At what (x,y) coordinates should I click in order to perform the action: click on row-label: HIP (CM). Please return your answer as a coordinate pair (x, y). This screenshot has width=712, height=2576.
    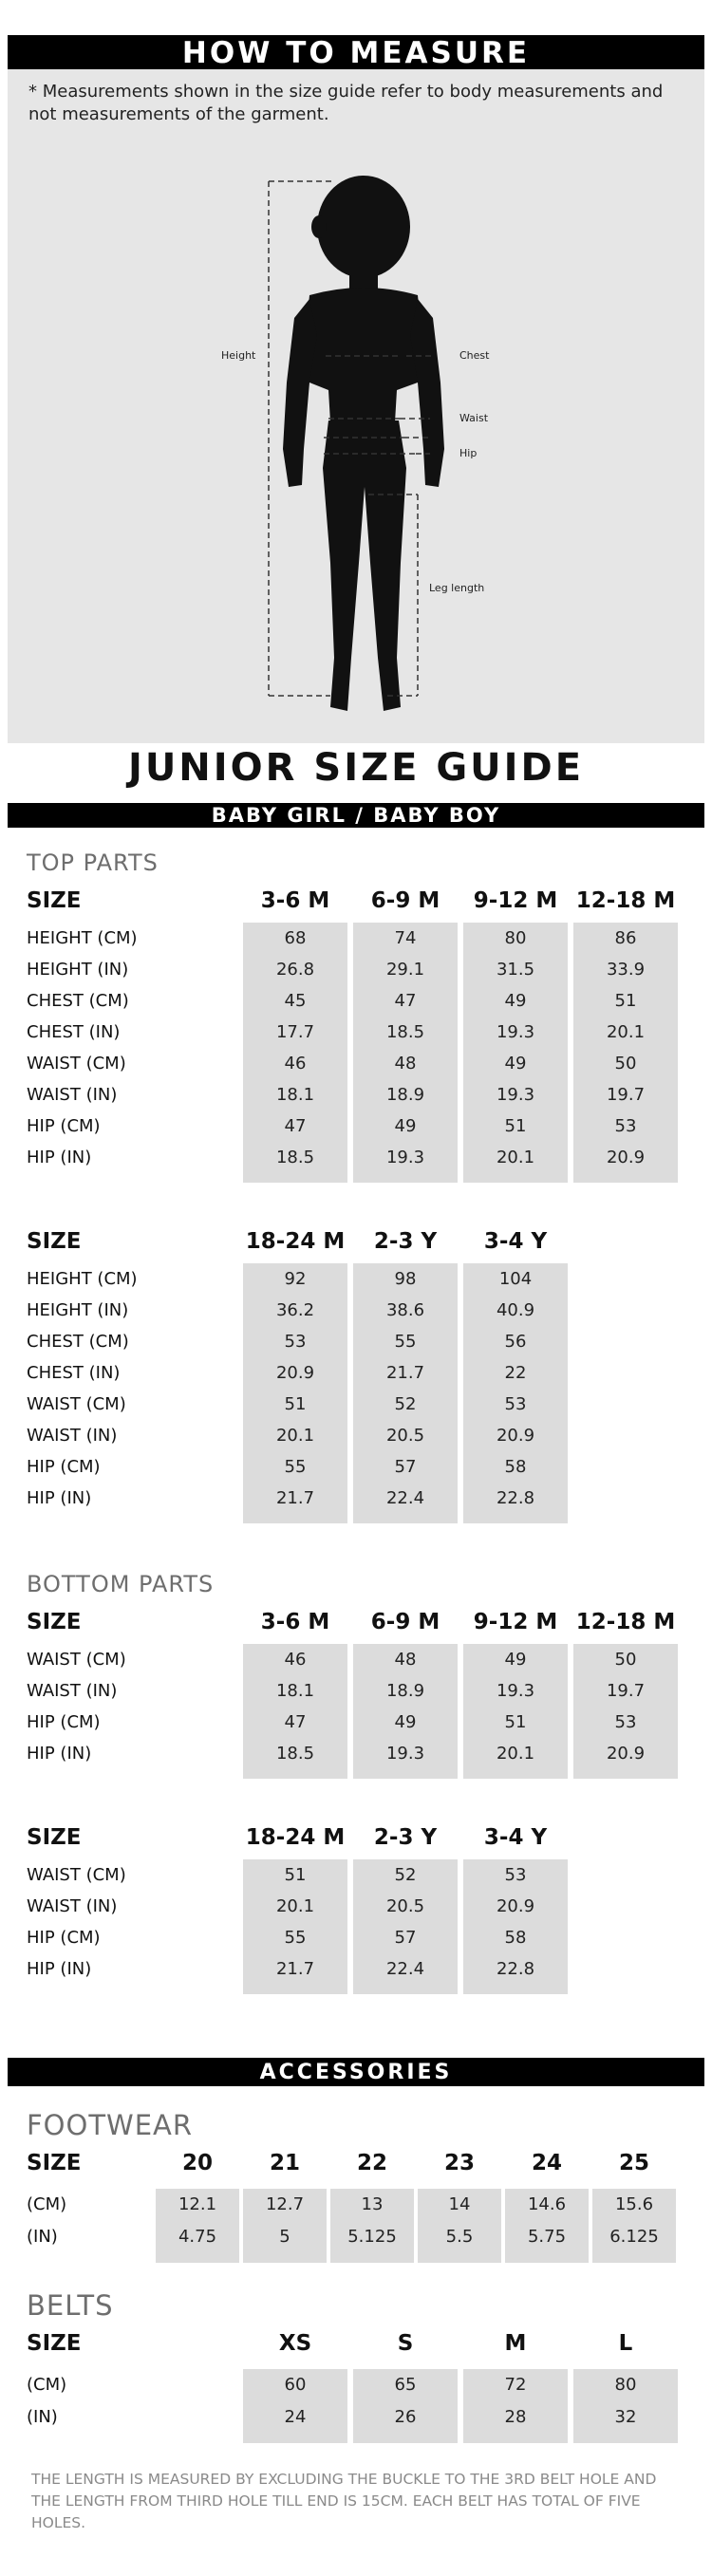
    Looking at the image, I should click on (64, 1467).